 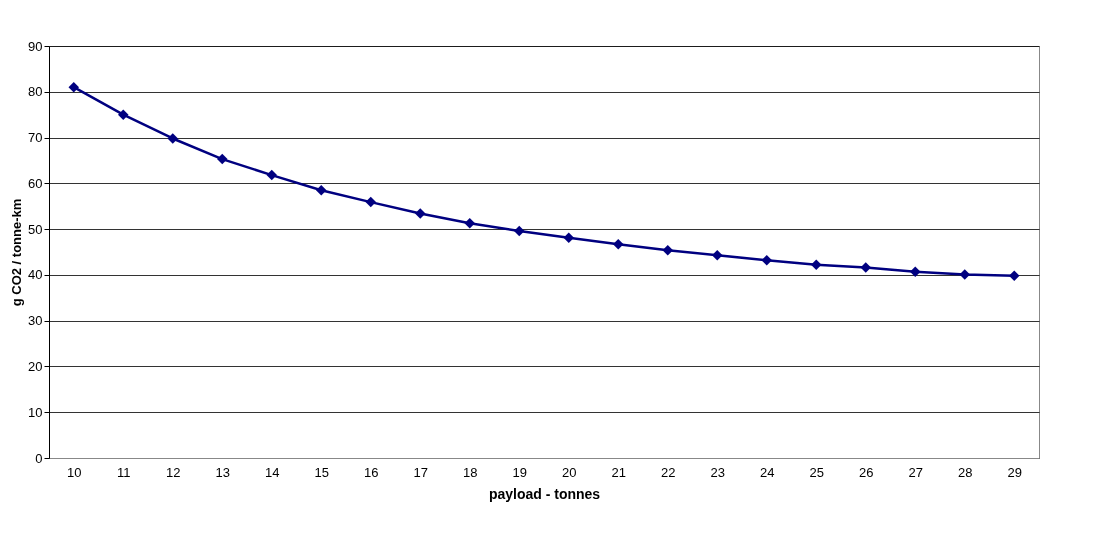 What do you see at coordinates (35, 412) in the screenshot?
I see `y-tick-label: 10` at bounding box center [35, 412].